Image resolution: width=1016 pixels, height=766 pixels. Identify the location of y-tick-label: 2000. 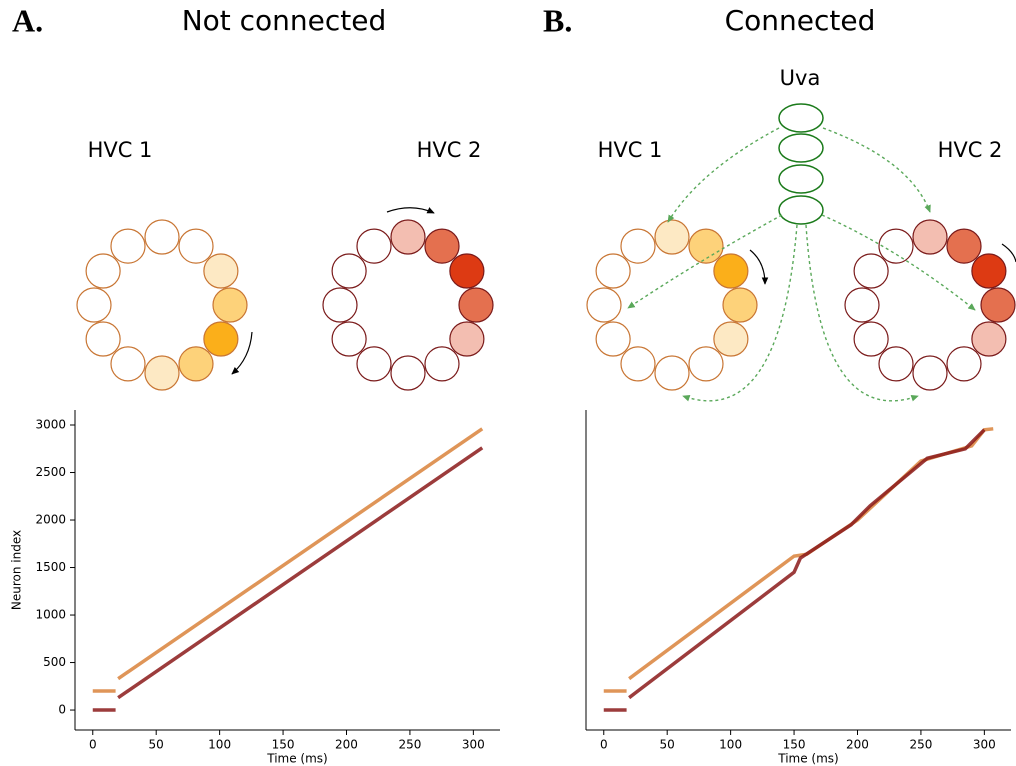
(50, 520).